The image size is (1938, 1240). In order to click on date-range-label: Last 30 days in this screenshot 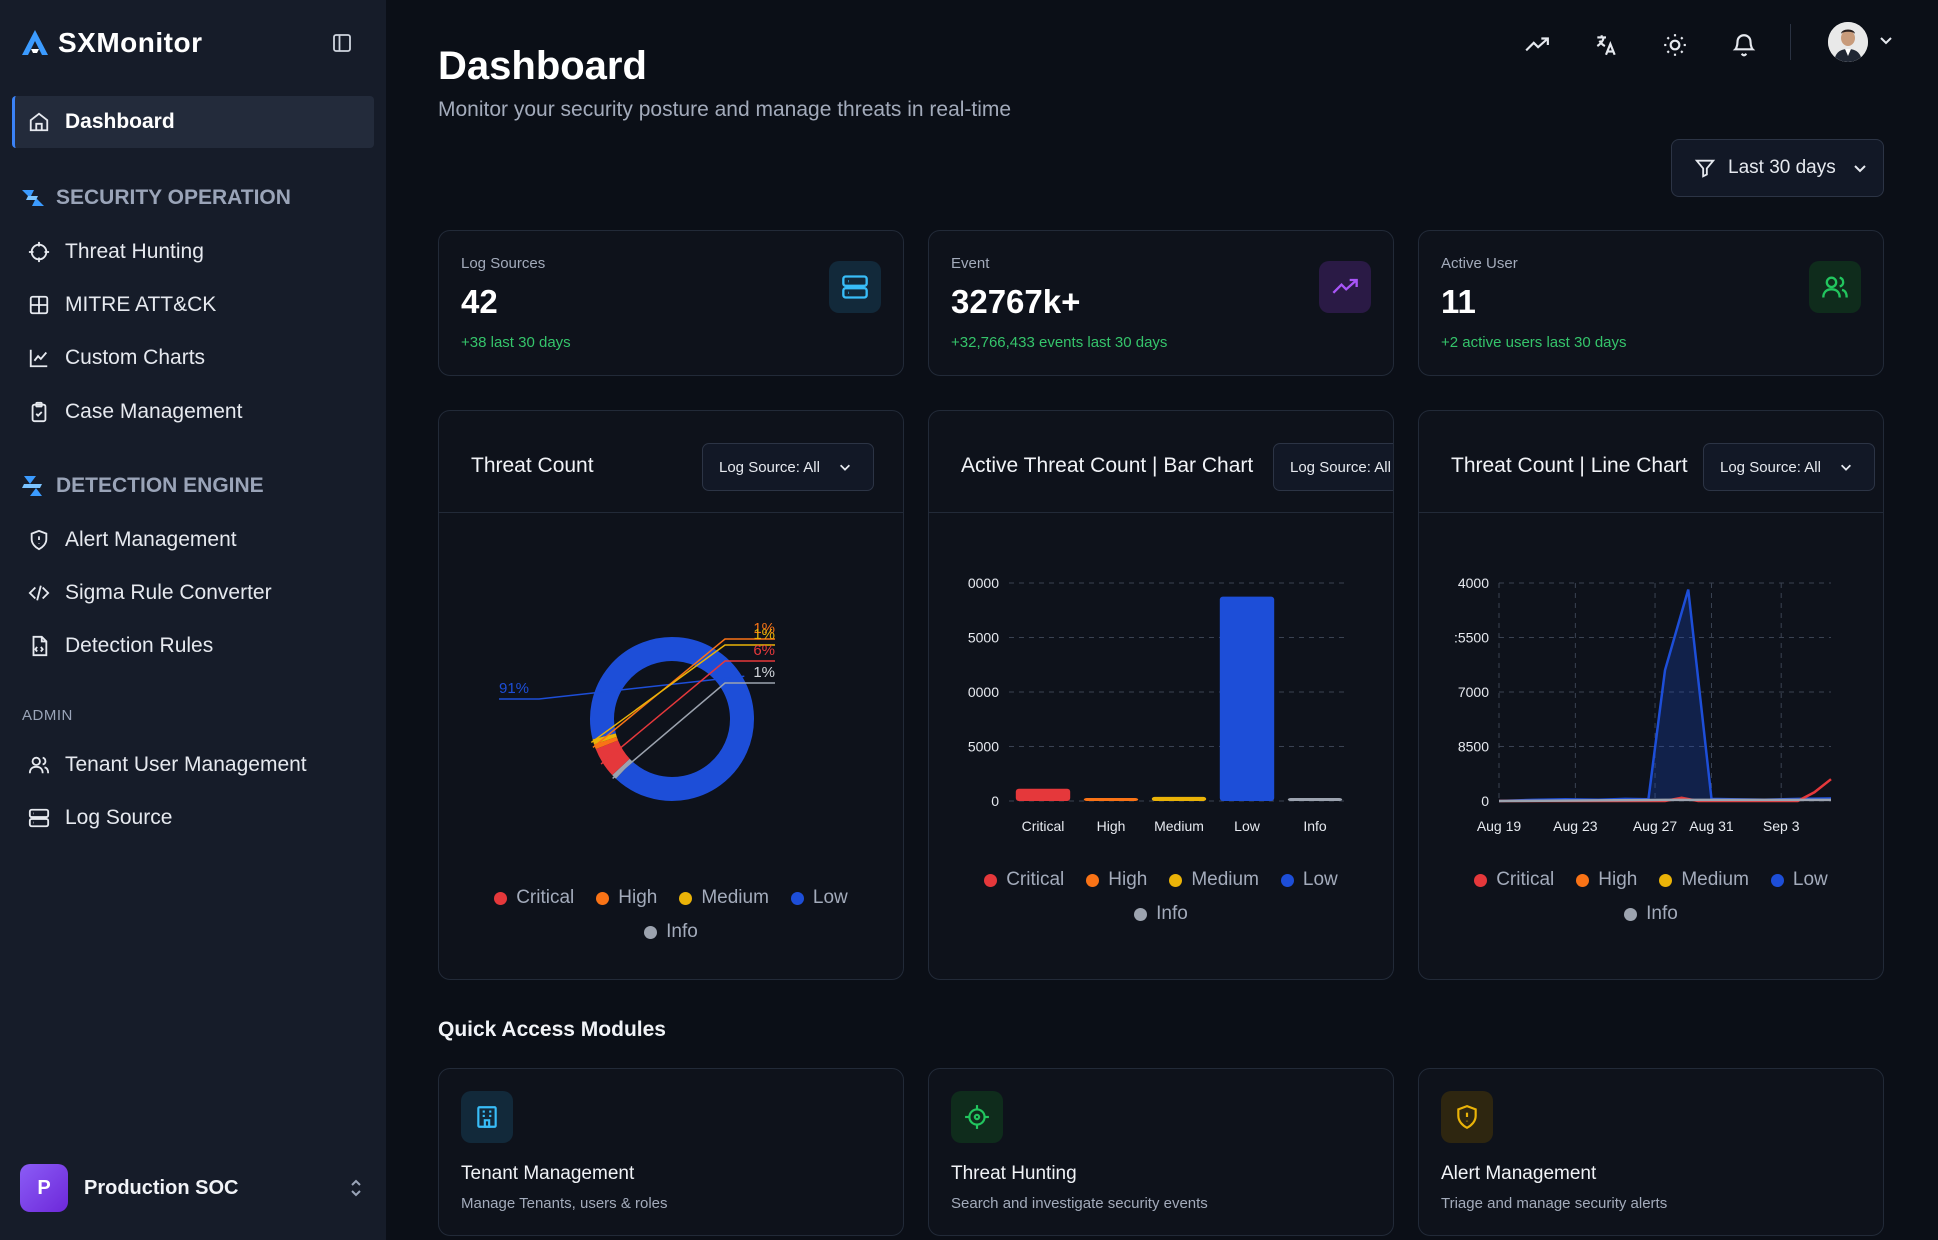, I will do `click(1782, 167)`.